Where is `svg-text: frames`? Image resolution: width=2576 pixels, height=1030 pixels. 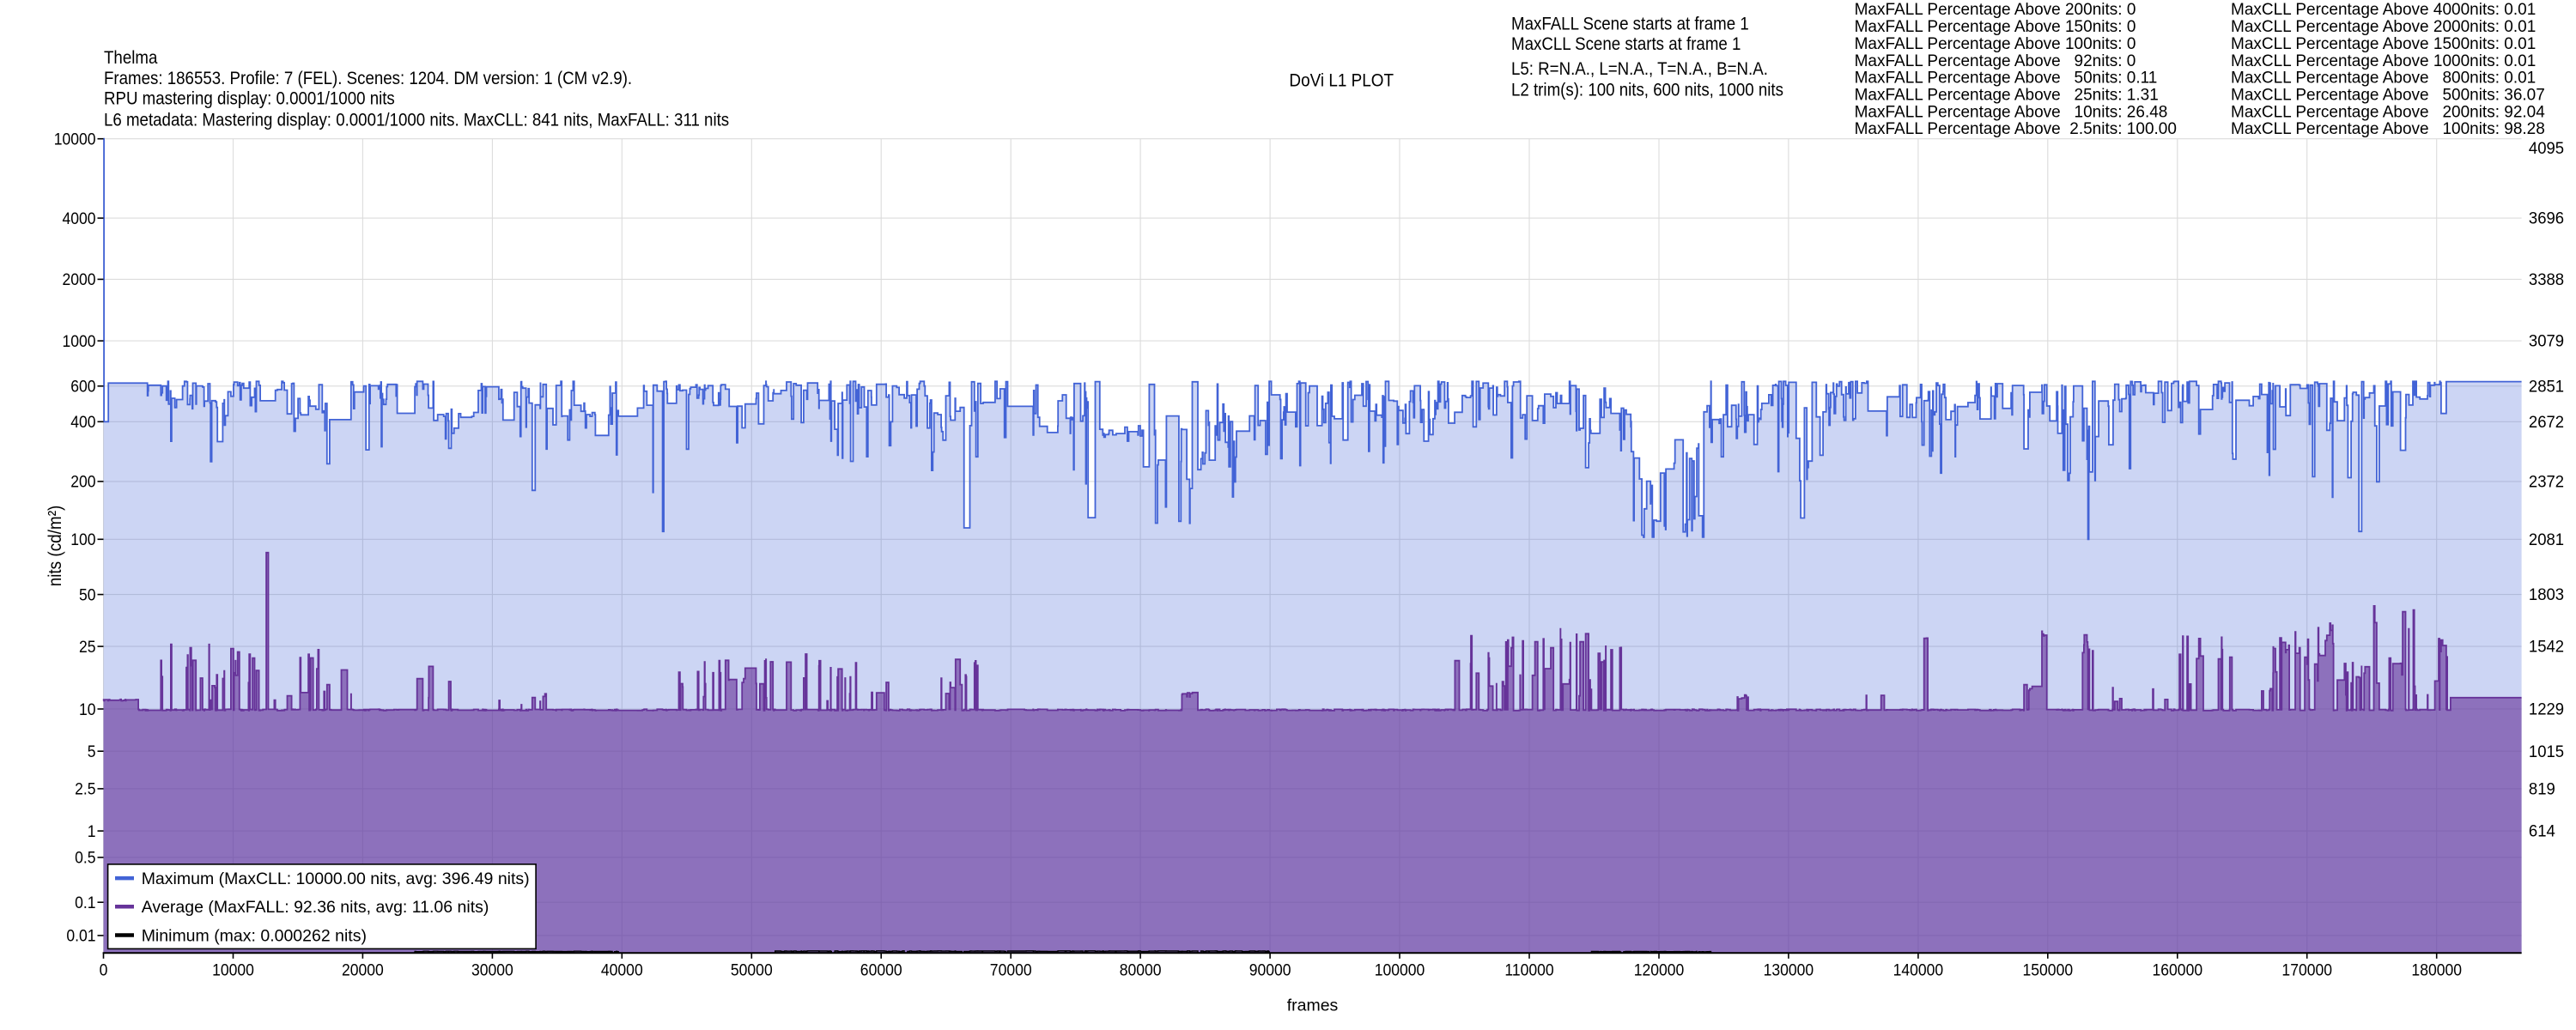
svg-text: frames is located at coordinates (1313, 1006).